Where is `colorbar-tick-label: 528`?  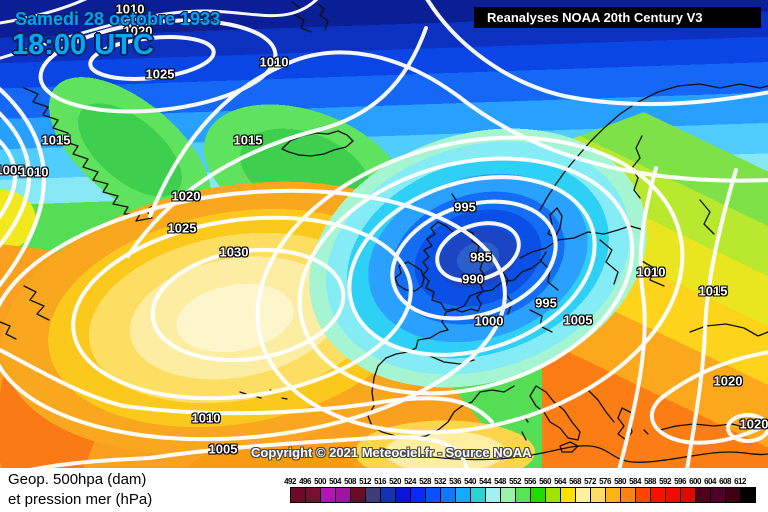 colorbar-tick-label: 528 is located at coordinates (425, 481).